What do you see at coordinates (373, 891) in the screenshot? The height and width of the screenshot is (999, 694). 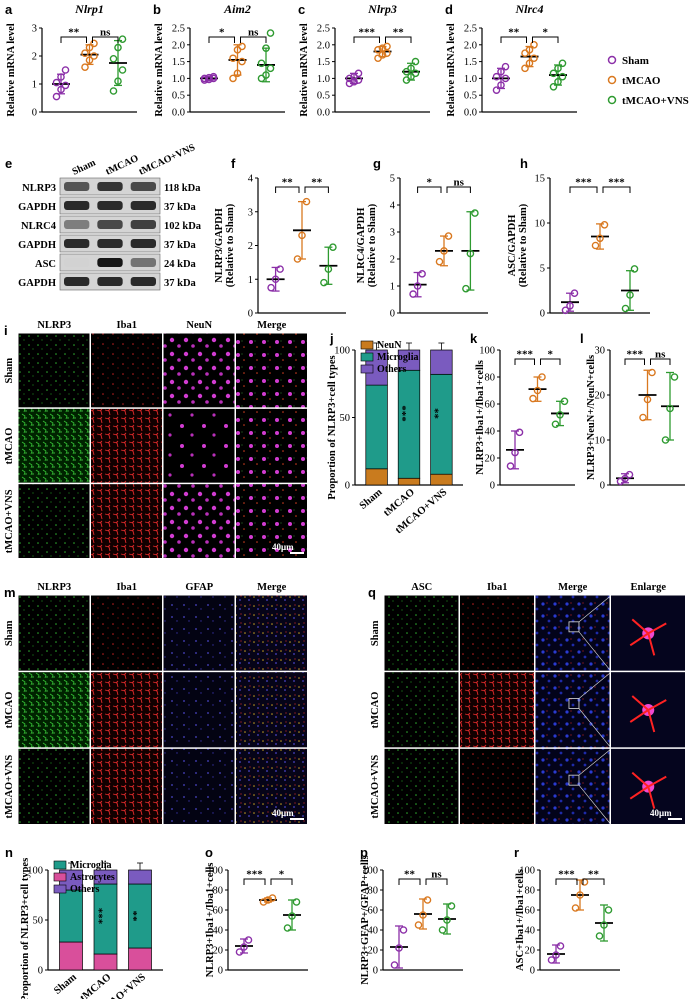 I see `y-tick-label: 80` at bounding box center [373, 891].